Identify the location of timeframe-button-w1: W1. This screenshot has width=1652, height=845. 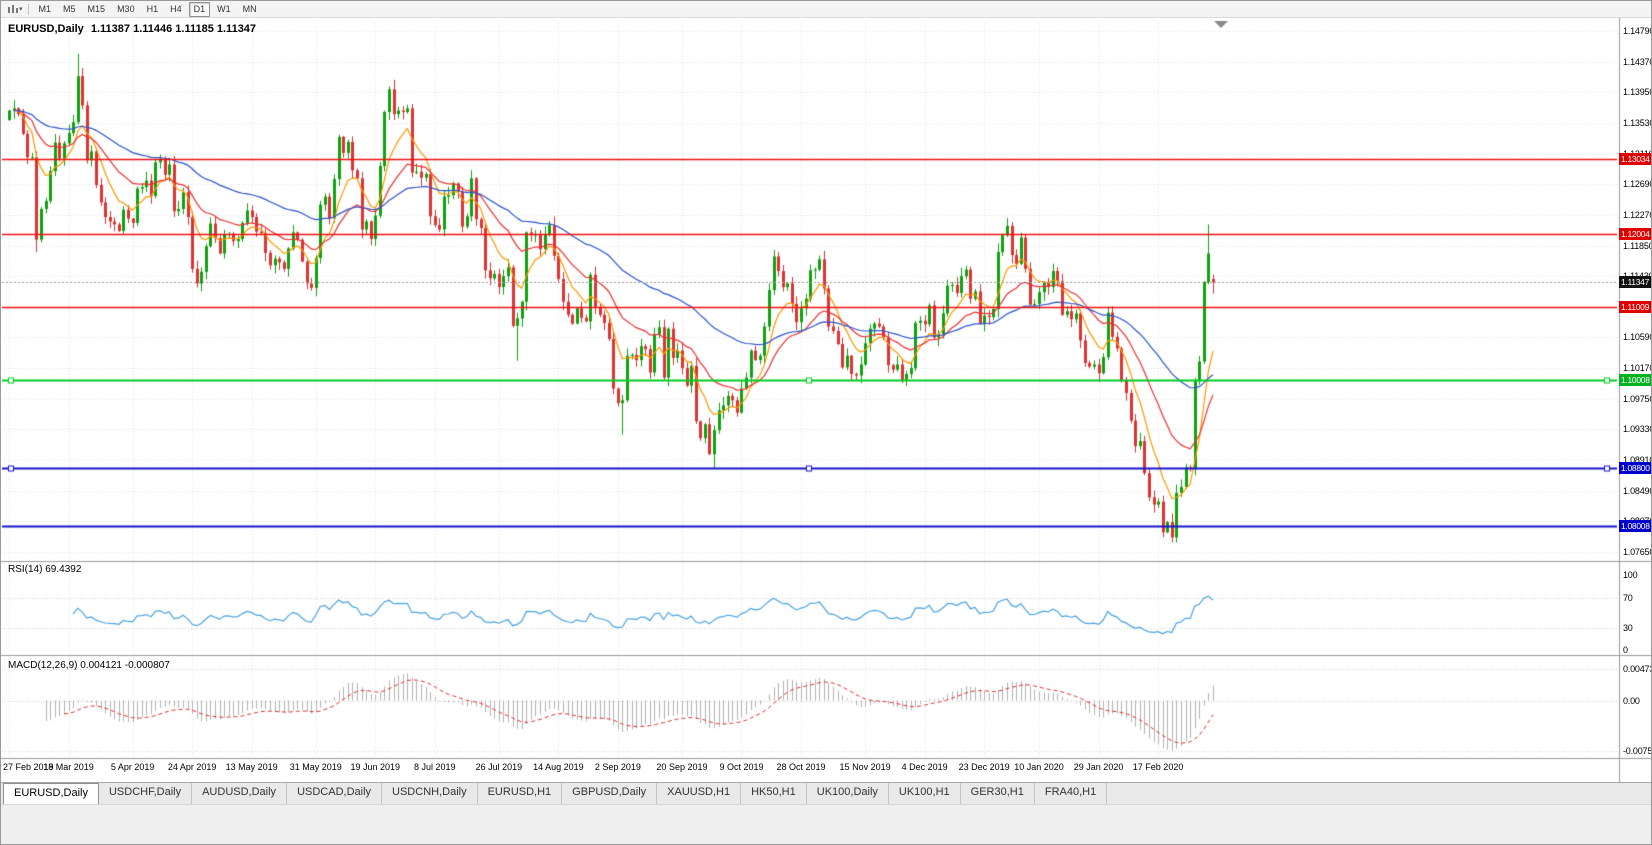
(224, 8).